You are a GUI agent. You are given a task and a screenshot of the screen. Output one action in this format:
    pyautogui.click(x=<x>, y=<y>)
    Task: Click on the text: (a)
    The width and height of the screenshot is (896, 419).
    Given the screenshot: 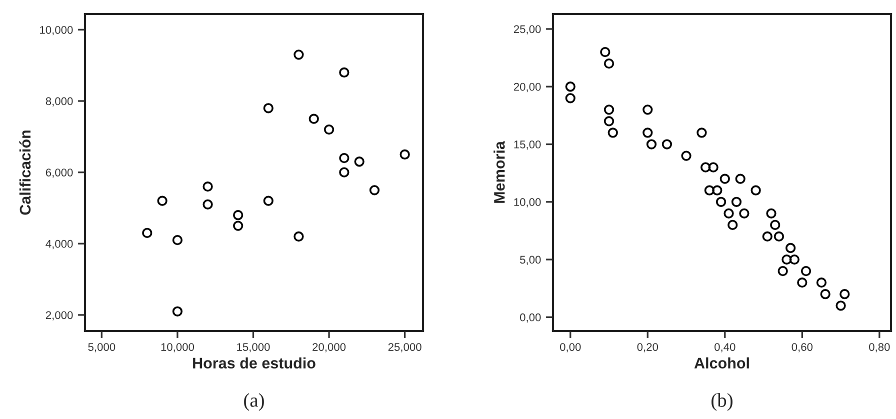 What is the action you would take?
    pyautogui.click(x=254, y=402)
    